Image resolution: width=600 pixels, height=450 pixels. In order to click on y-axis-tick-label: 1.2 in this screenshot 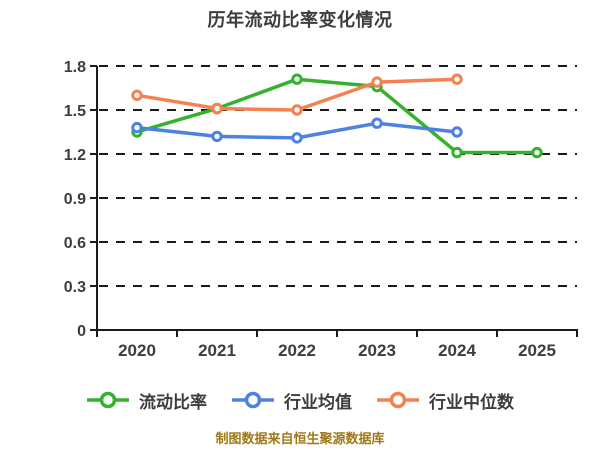, I will do `click(75, 155)`.